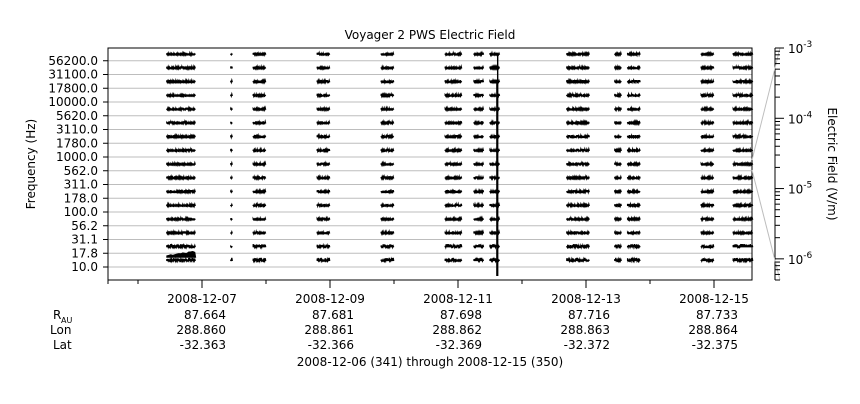 This screenshot has width=860, height=404. I want to click on y-tick-label: 56.2, so click(84, 226).